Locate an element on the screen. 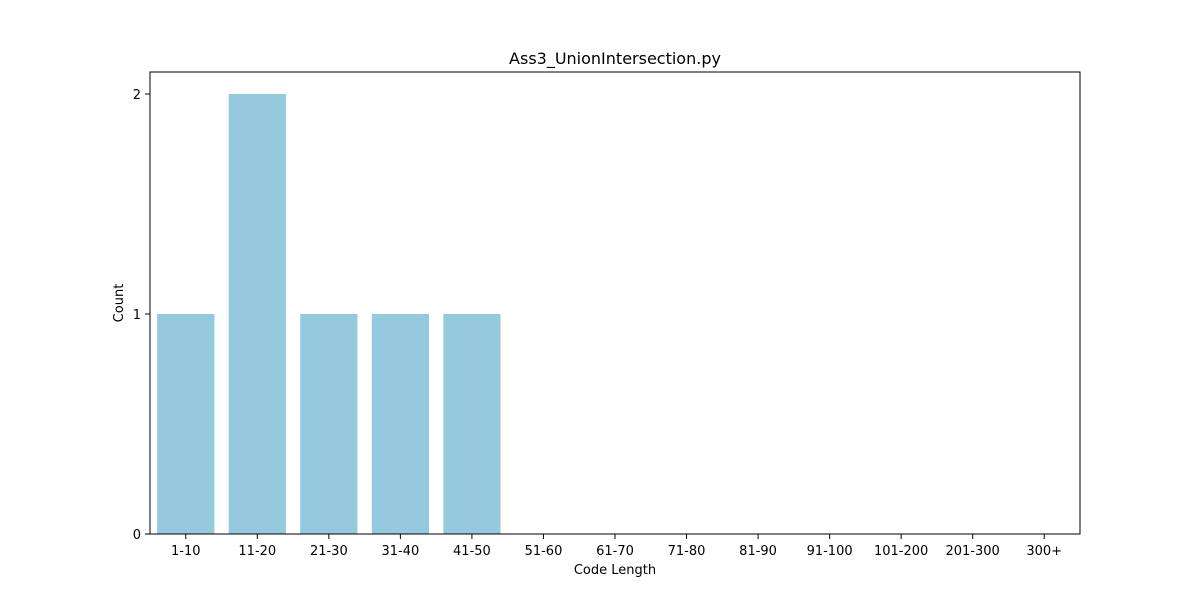 This screenshot has height=600, width=1200. x-tick-label: 41-50 is located at coordinates (472, 551).